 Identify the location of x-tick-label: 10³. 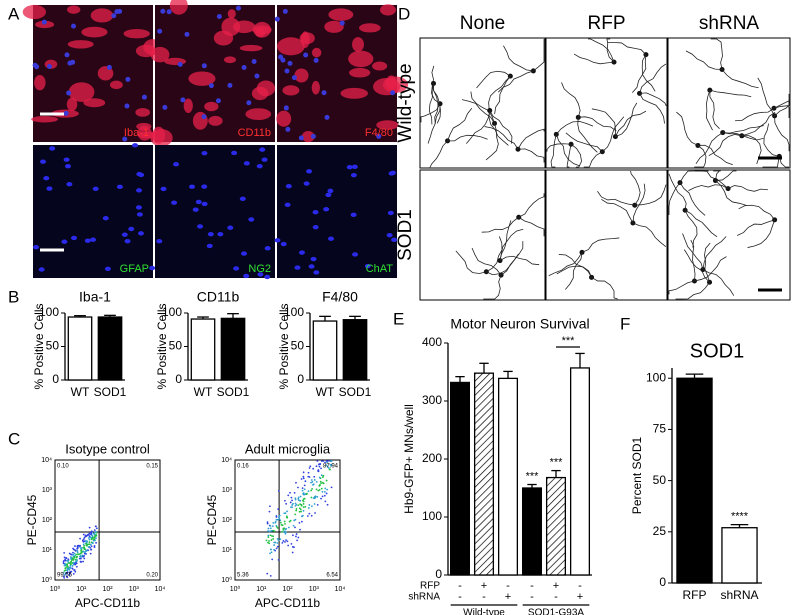
(134, 589).